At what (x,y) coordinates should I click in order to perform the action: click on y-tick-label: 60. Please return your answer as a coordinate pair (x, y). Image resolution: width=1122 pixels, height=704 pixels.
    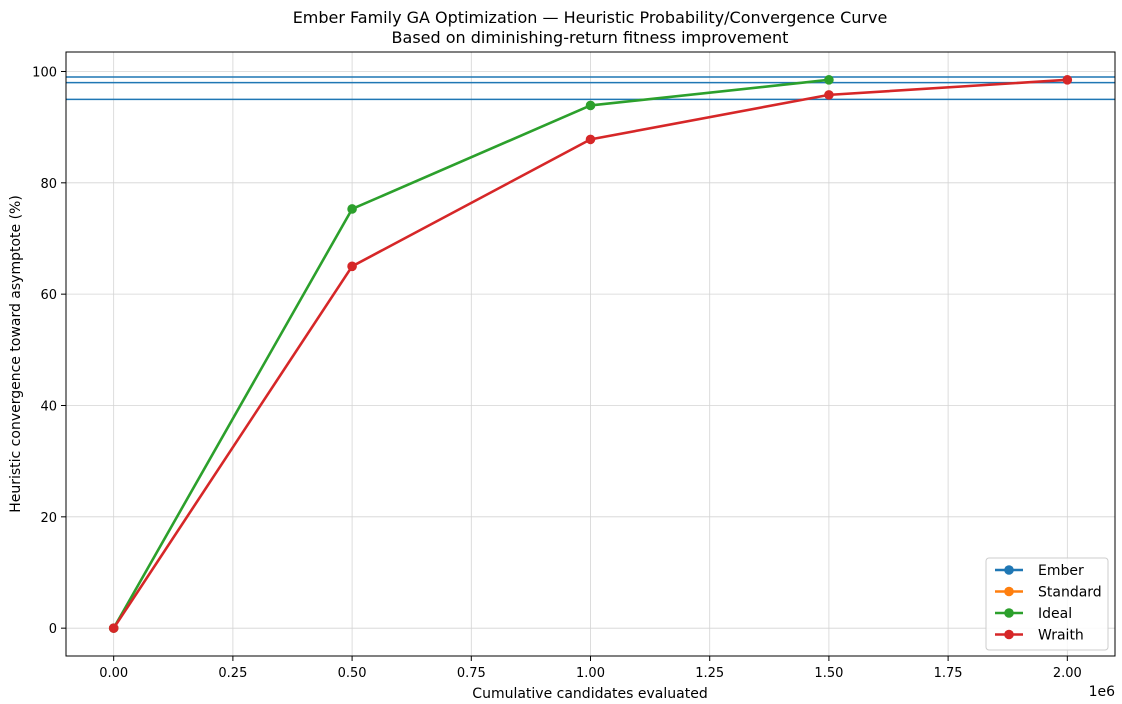
    Looking at the image, I should click on (48, 295).